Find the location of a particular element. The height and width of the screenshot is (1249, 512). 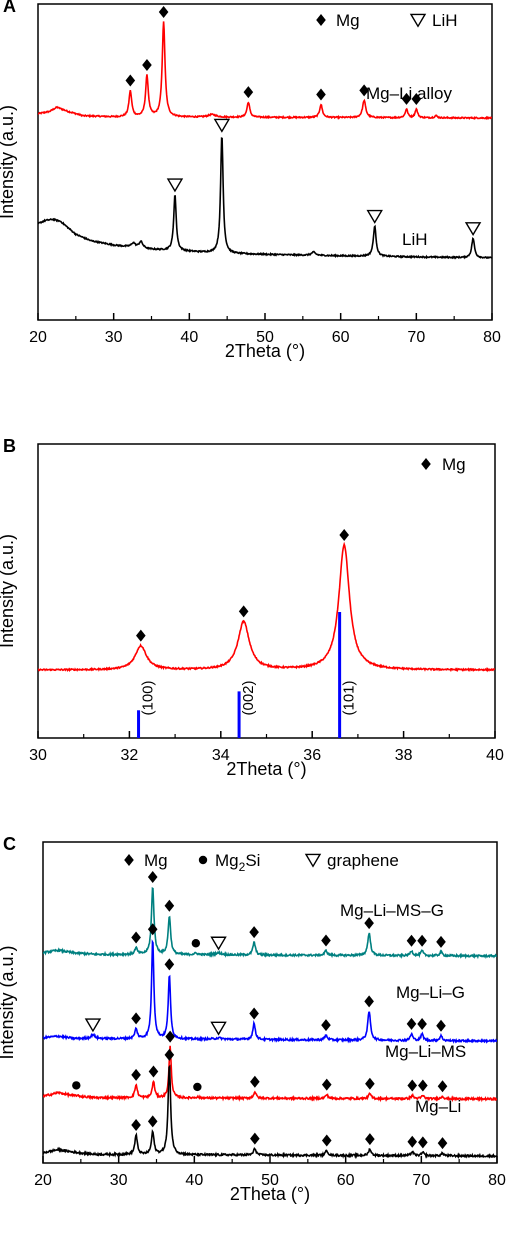

series-label-mg-li-g: Mg–Li–G is located at coordinates (430, 992).